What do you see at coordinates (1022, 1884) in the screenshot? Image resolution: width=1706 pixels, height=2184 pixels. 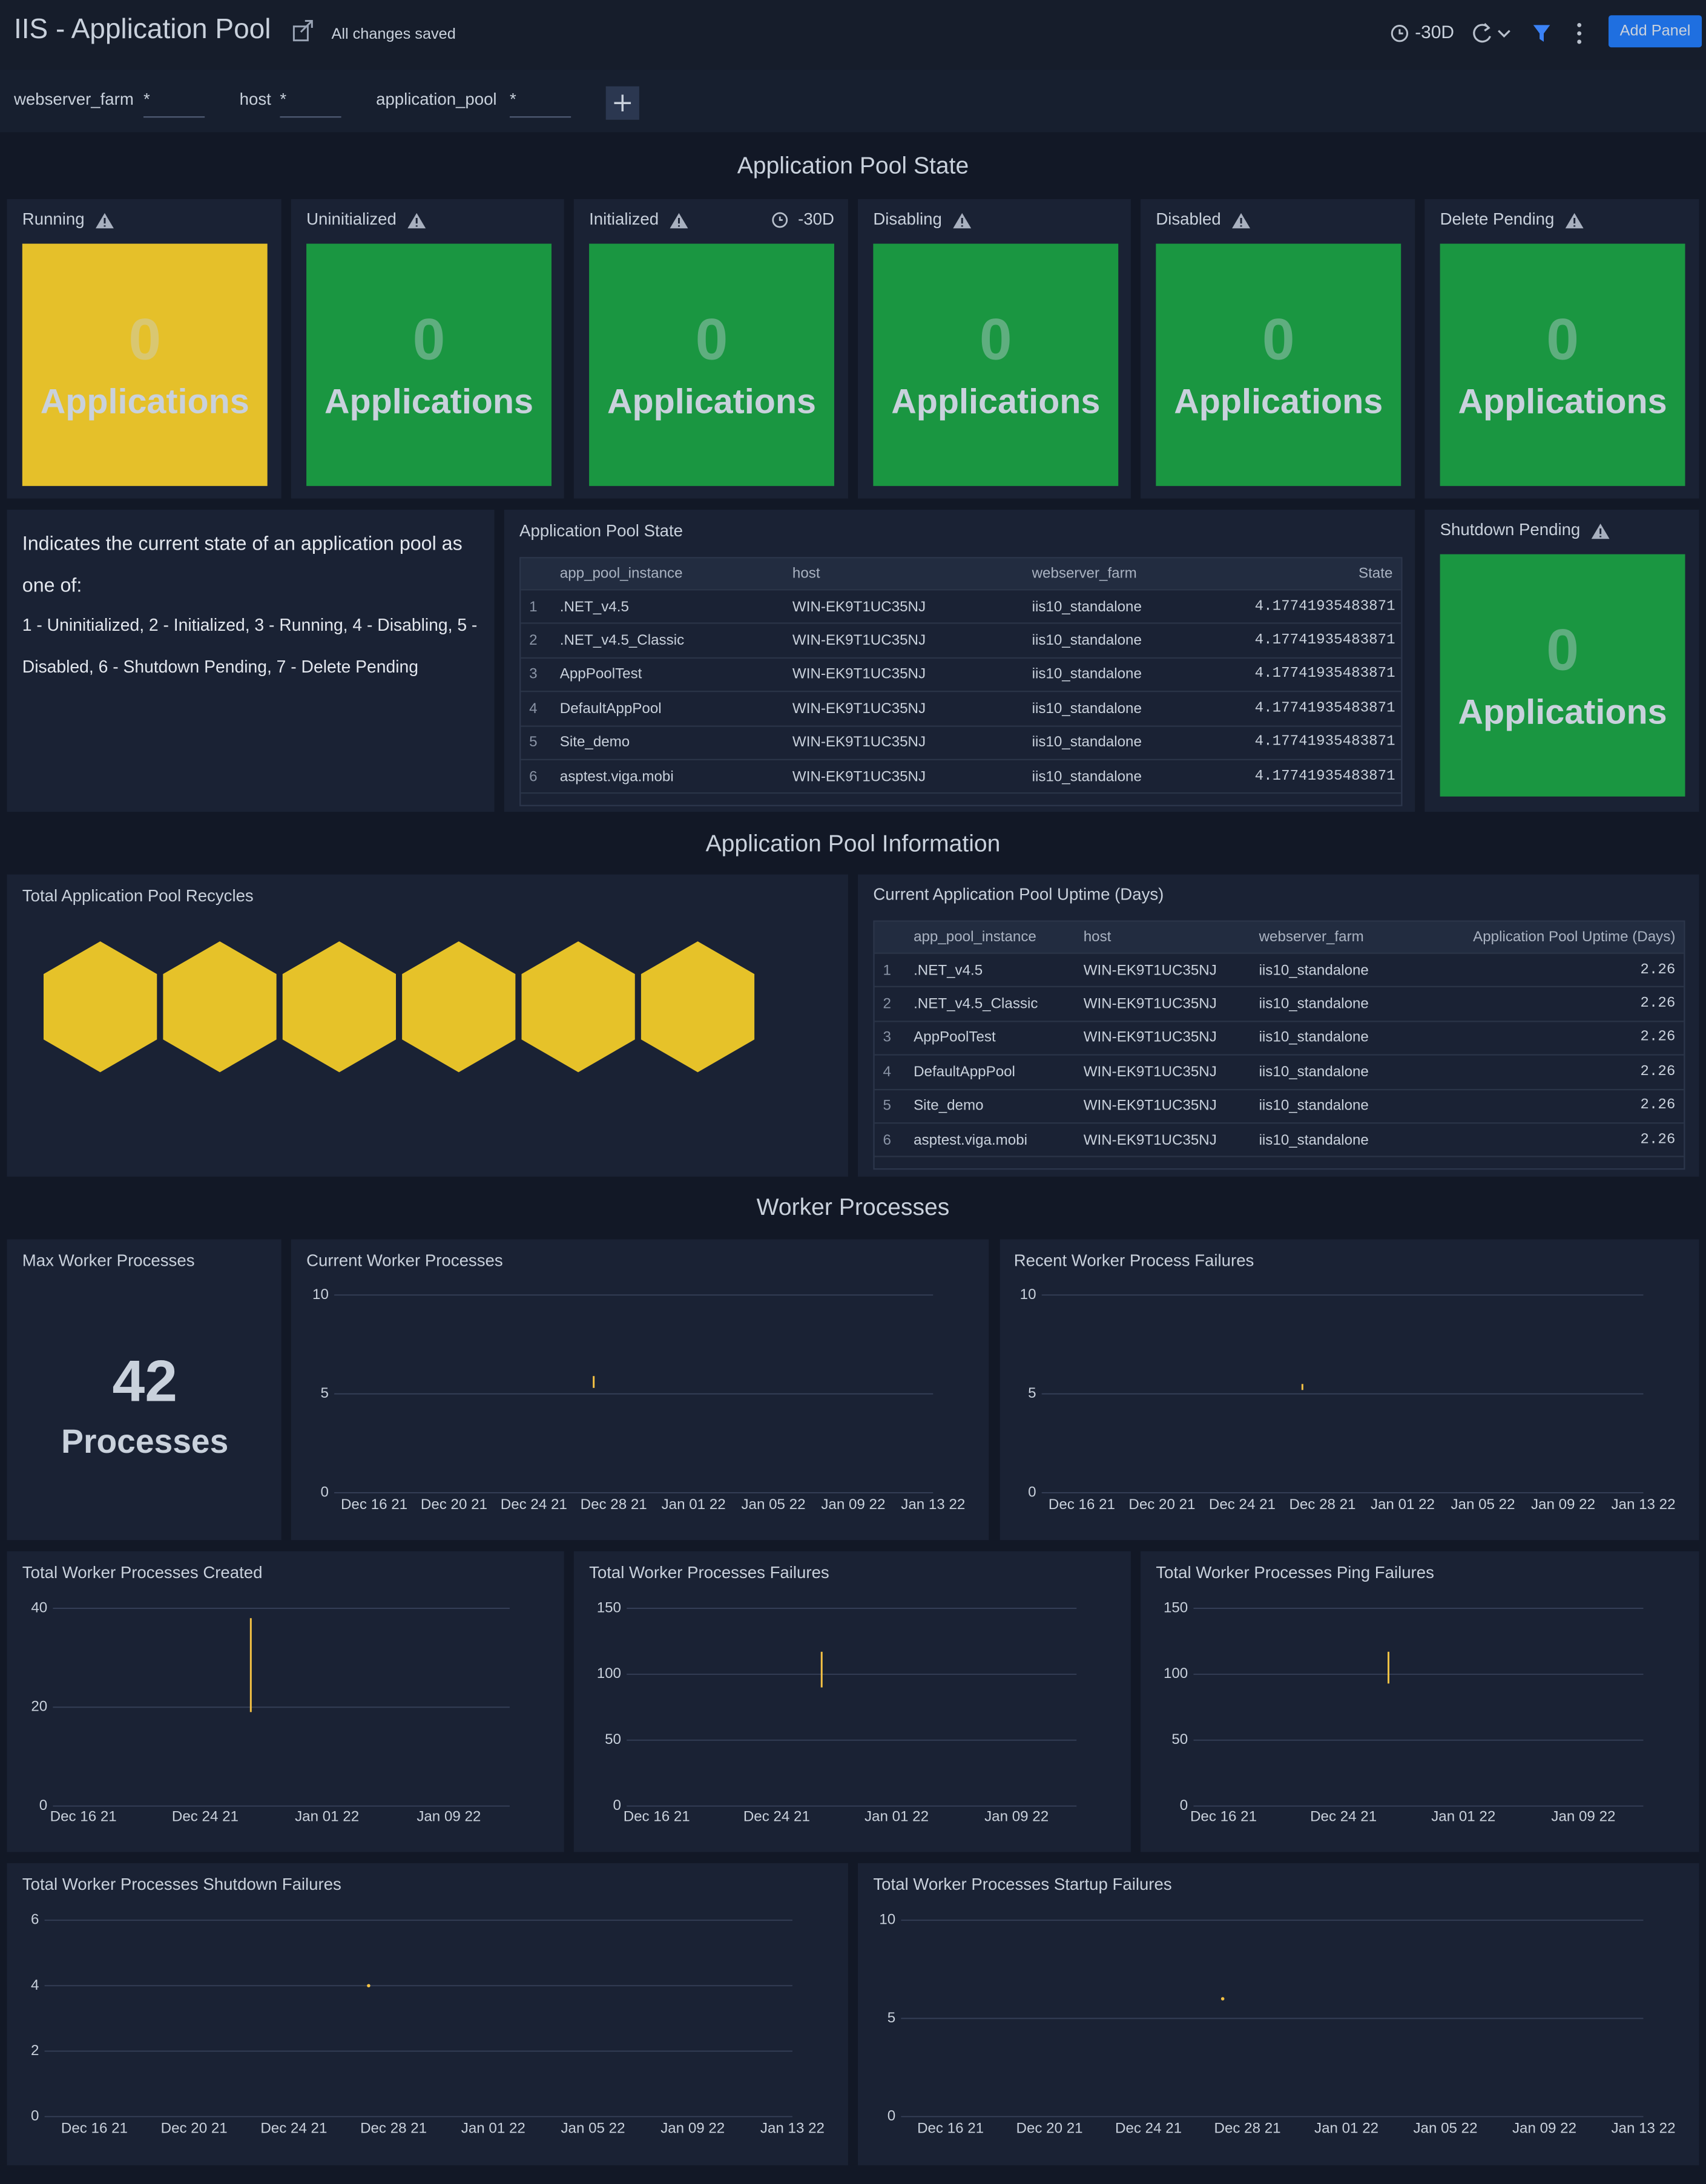 I see `chart-title: Total Worker Processes Startup Failures` at bounding box center [1022, 1884].